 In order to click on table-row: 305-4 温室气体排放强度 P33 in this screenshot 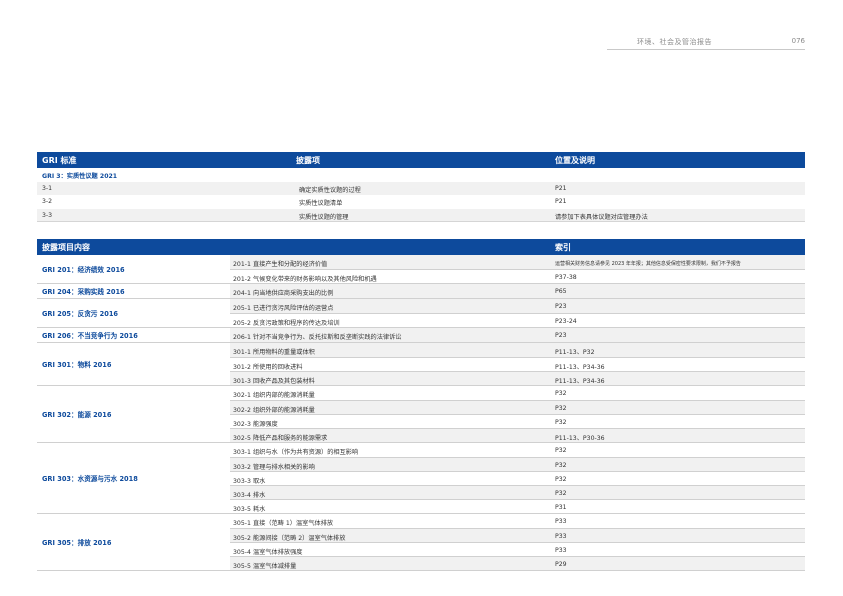, I will do `click(517, 549)`.